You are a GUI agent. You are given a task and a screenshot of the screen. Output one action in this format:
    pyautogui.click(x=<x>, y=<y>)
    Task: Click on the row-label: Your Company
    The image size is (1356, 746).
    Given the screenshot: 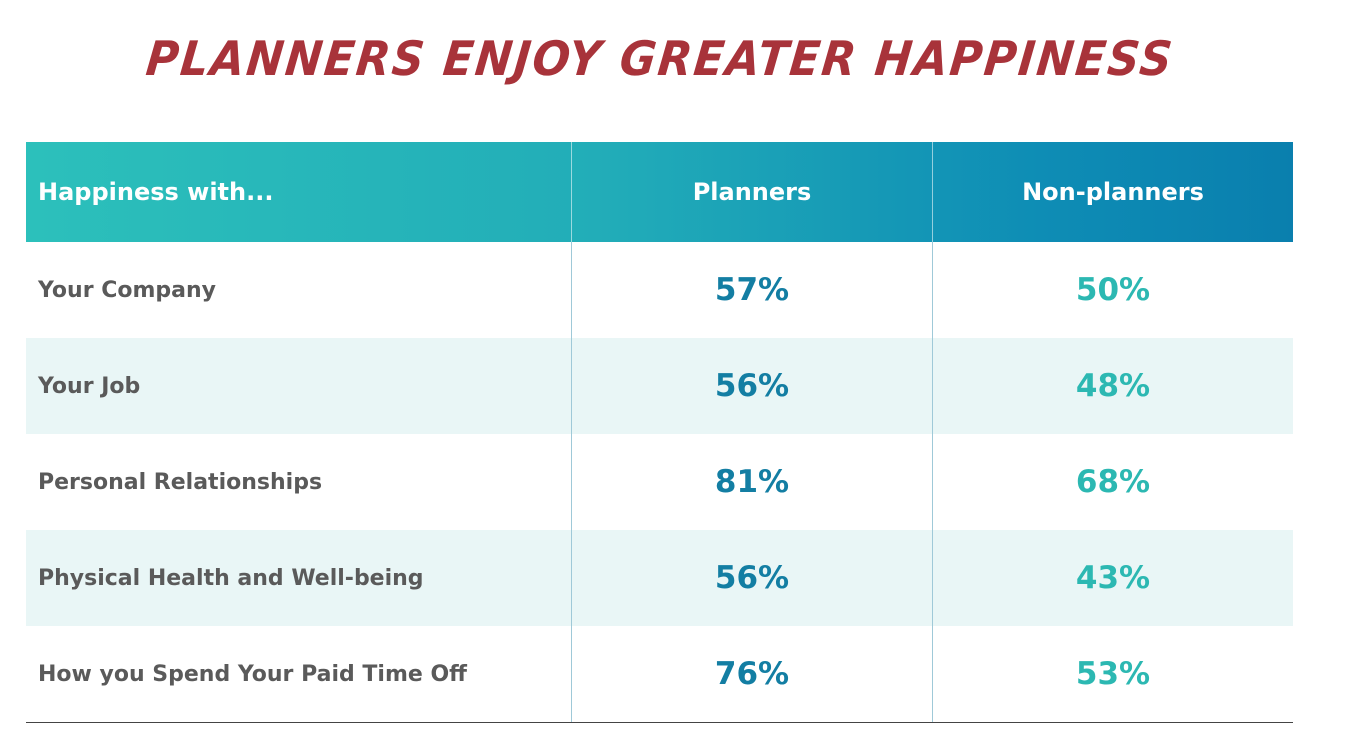 What is the action you would take?
    pyautogui.click(x=127, y=290)
    